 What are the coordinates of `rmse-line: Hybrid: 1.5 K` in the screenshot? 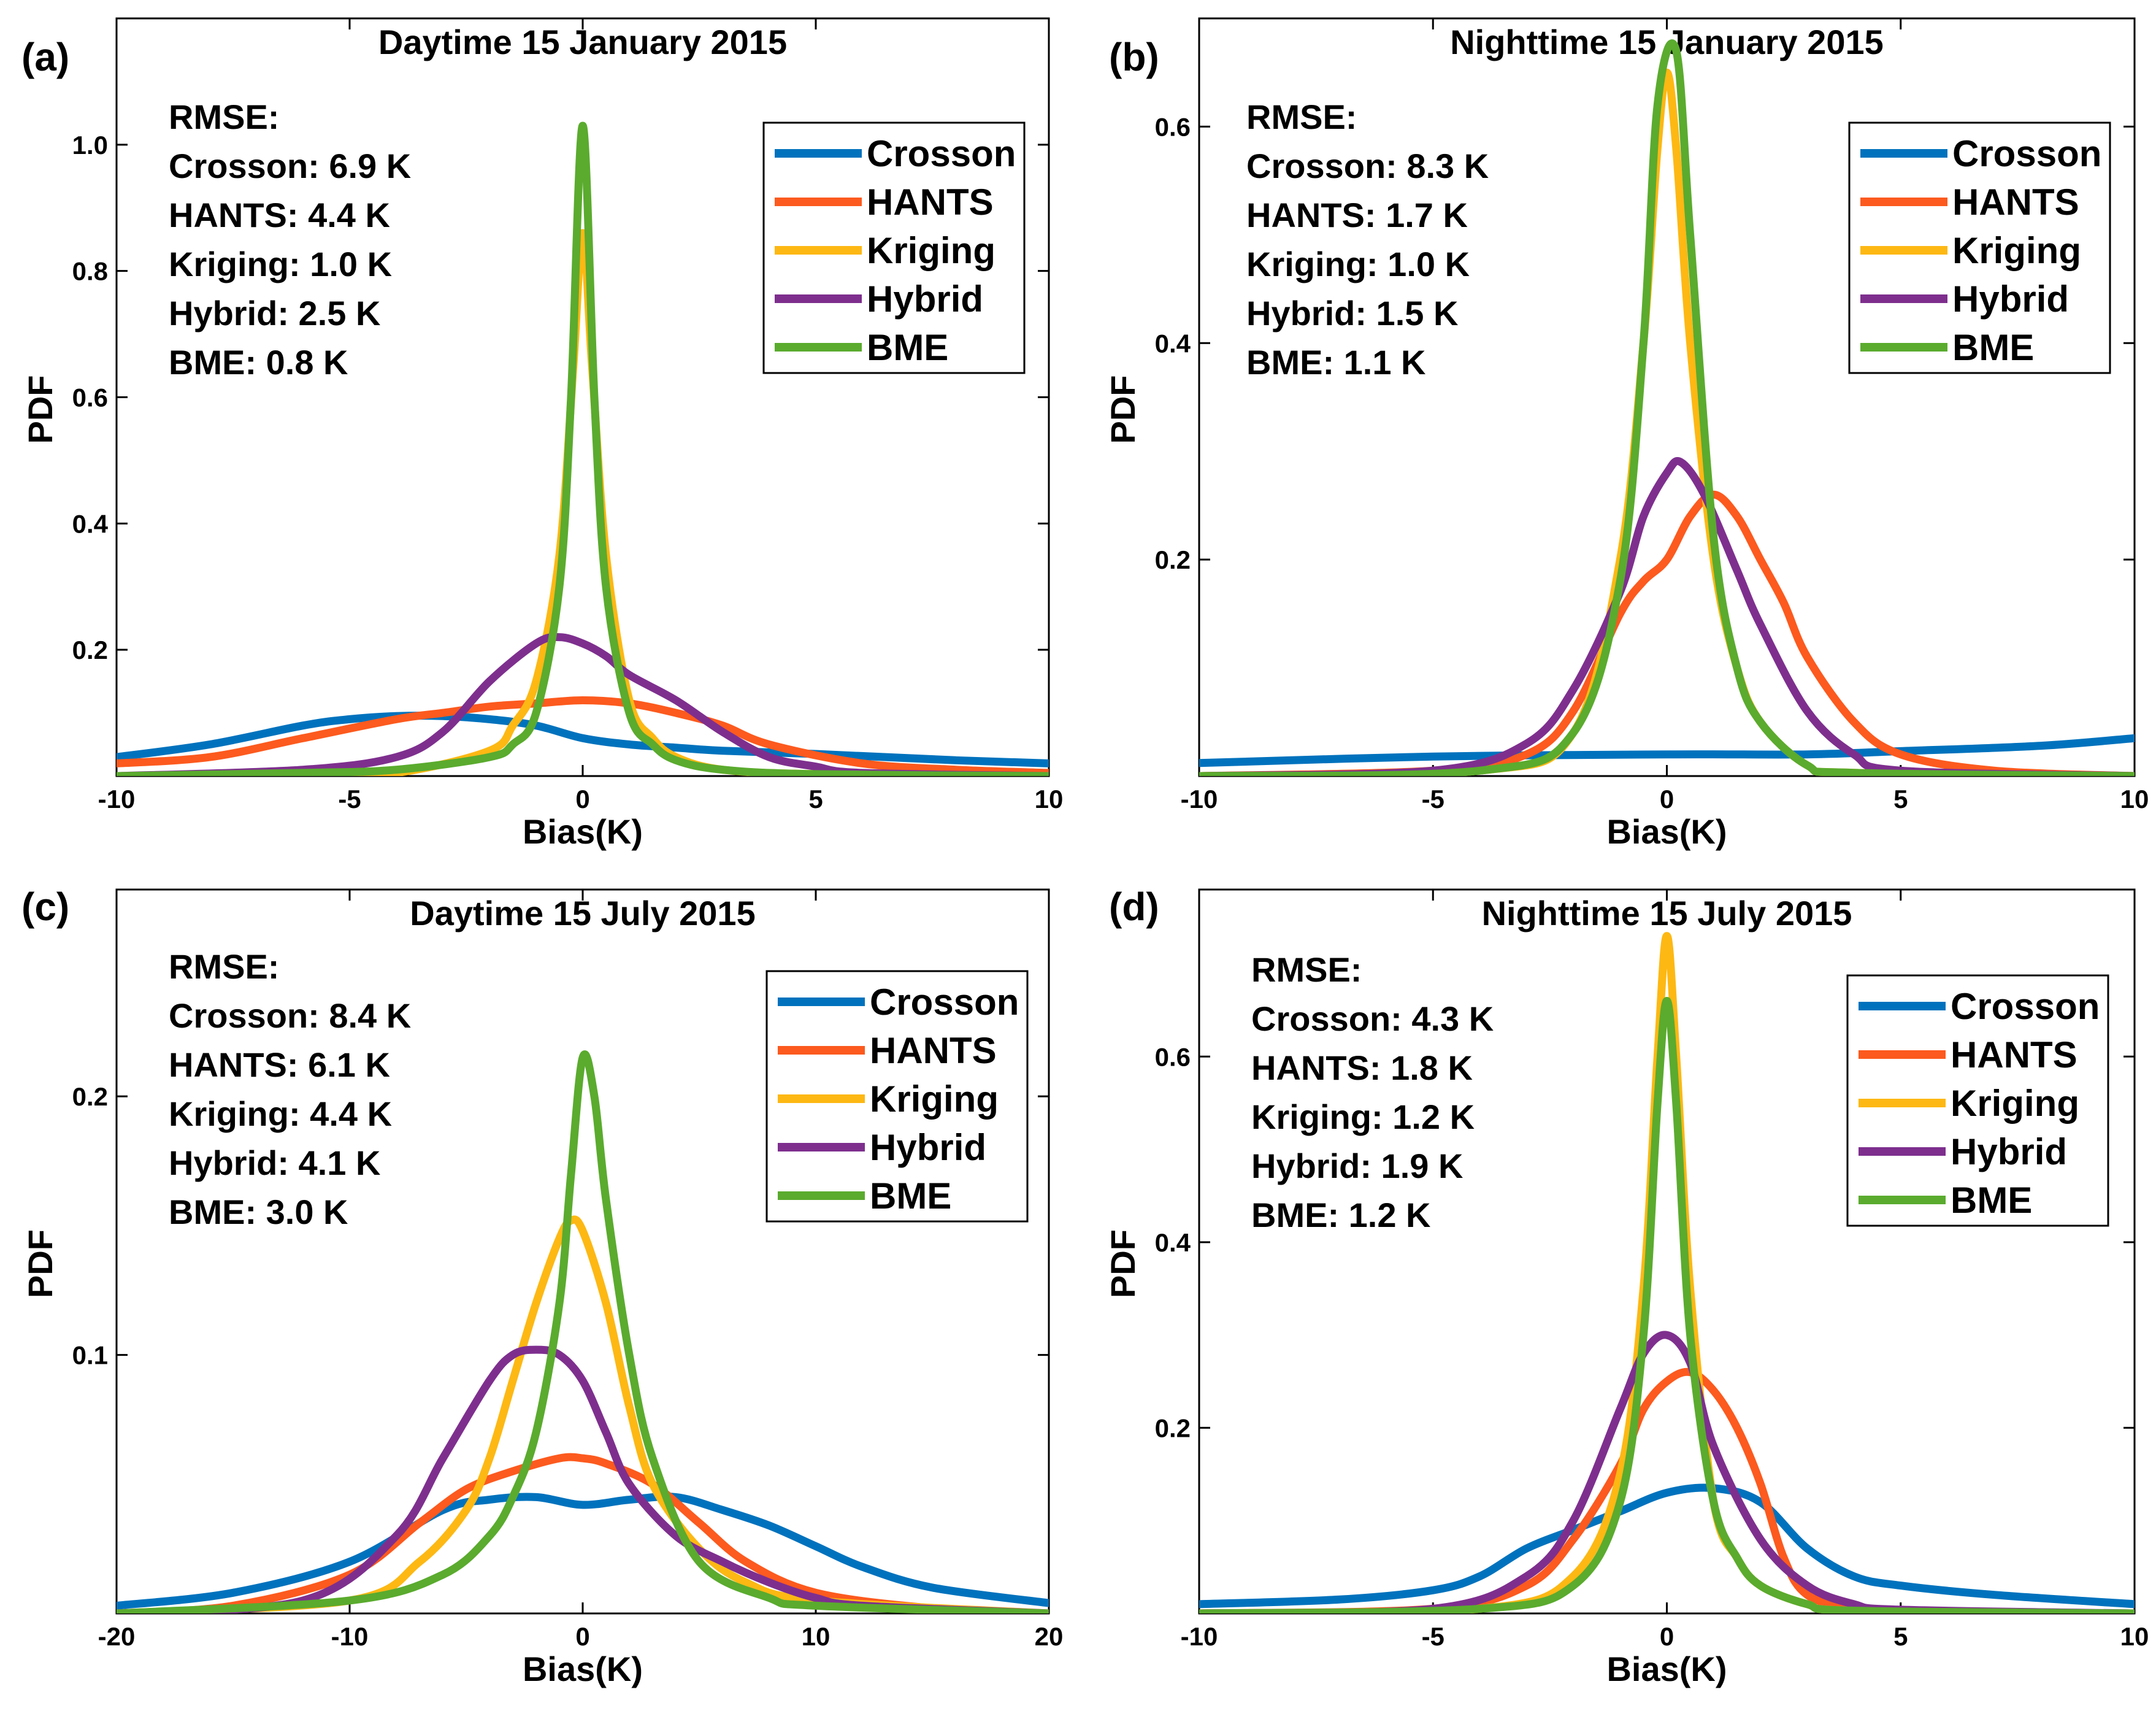 It's located at (1352, 313).